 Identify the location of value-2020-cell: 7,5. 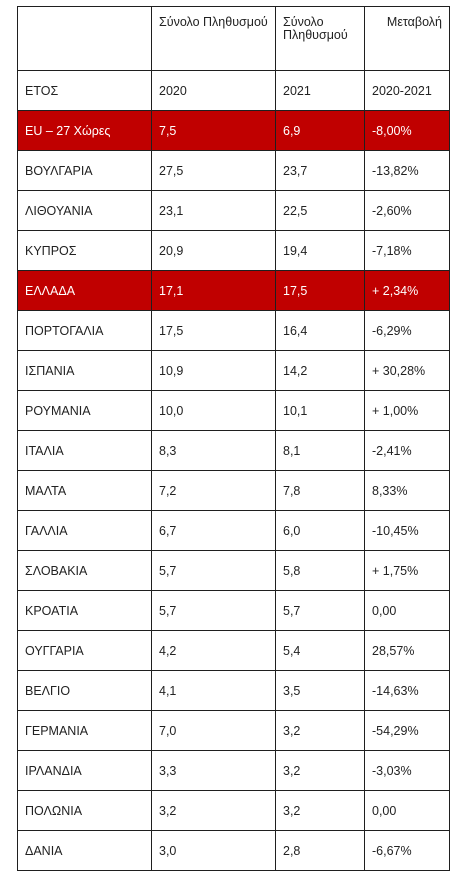
(213, 130).